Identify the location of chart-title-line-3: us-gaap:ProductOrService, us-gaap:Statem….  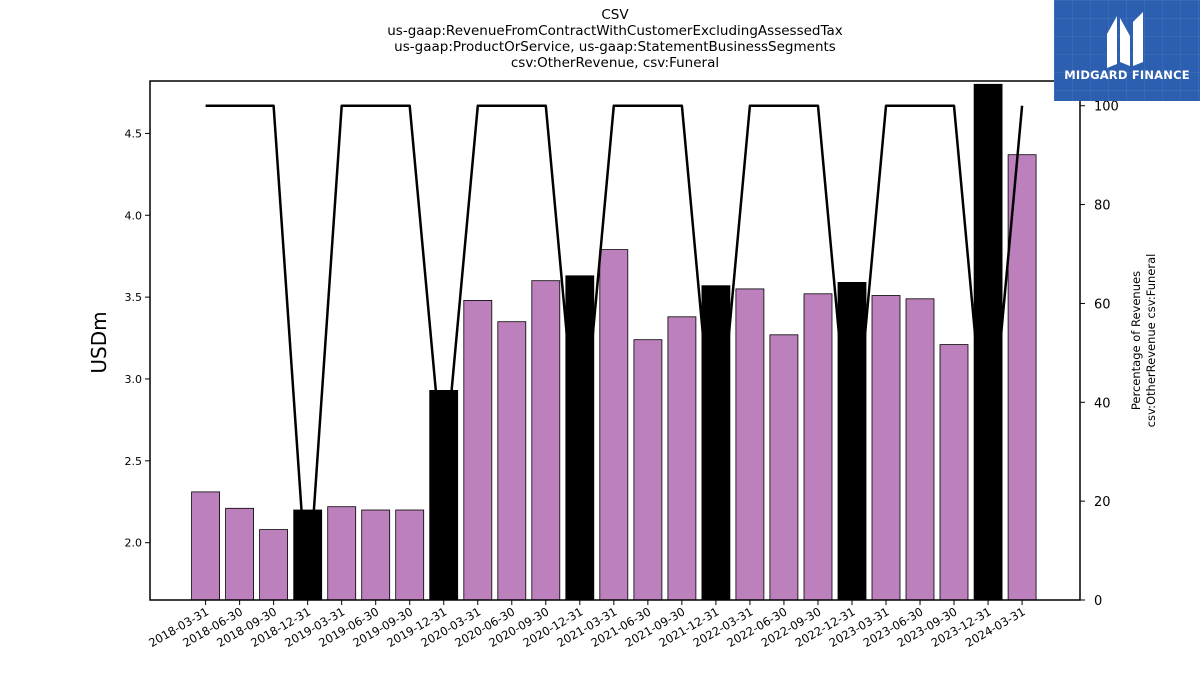
(615, 47).